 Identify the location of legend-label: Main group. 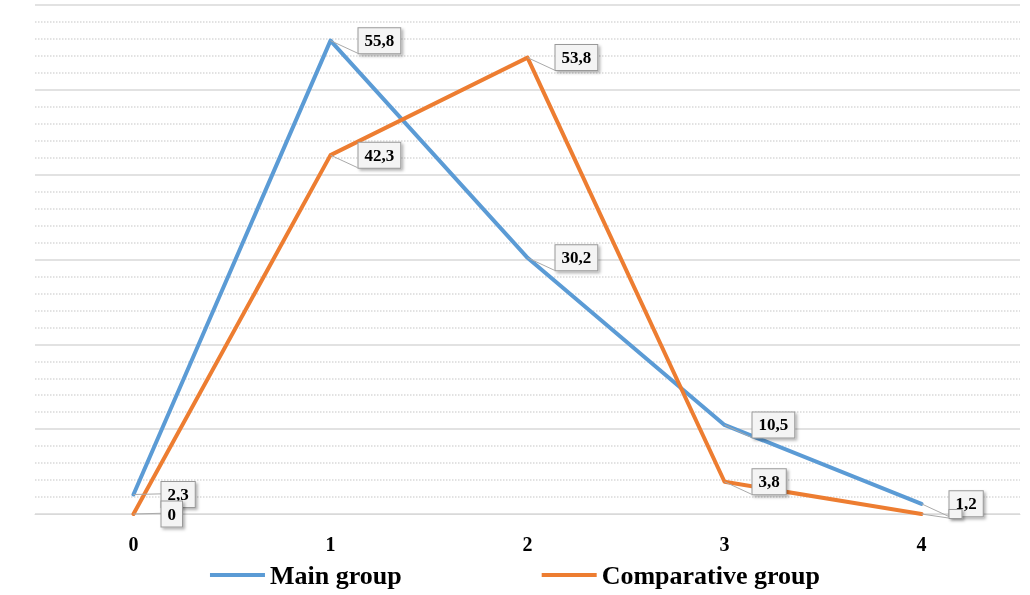
(335, 575).